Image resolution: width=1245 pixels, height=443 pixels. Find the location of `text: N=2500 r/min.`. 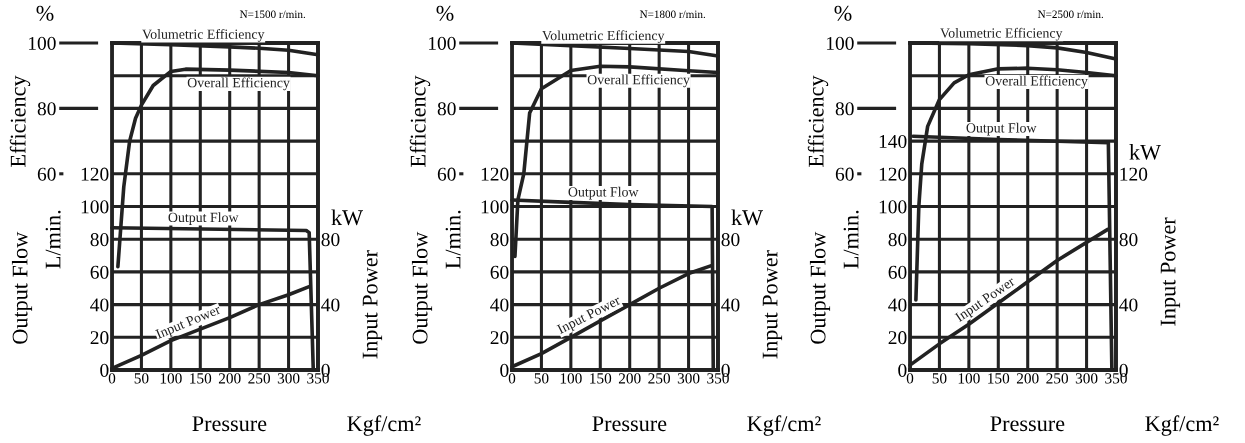

text: N=2500 r/min. is located at coordinates (1070, 14).